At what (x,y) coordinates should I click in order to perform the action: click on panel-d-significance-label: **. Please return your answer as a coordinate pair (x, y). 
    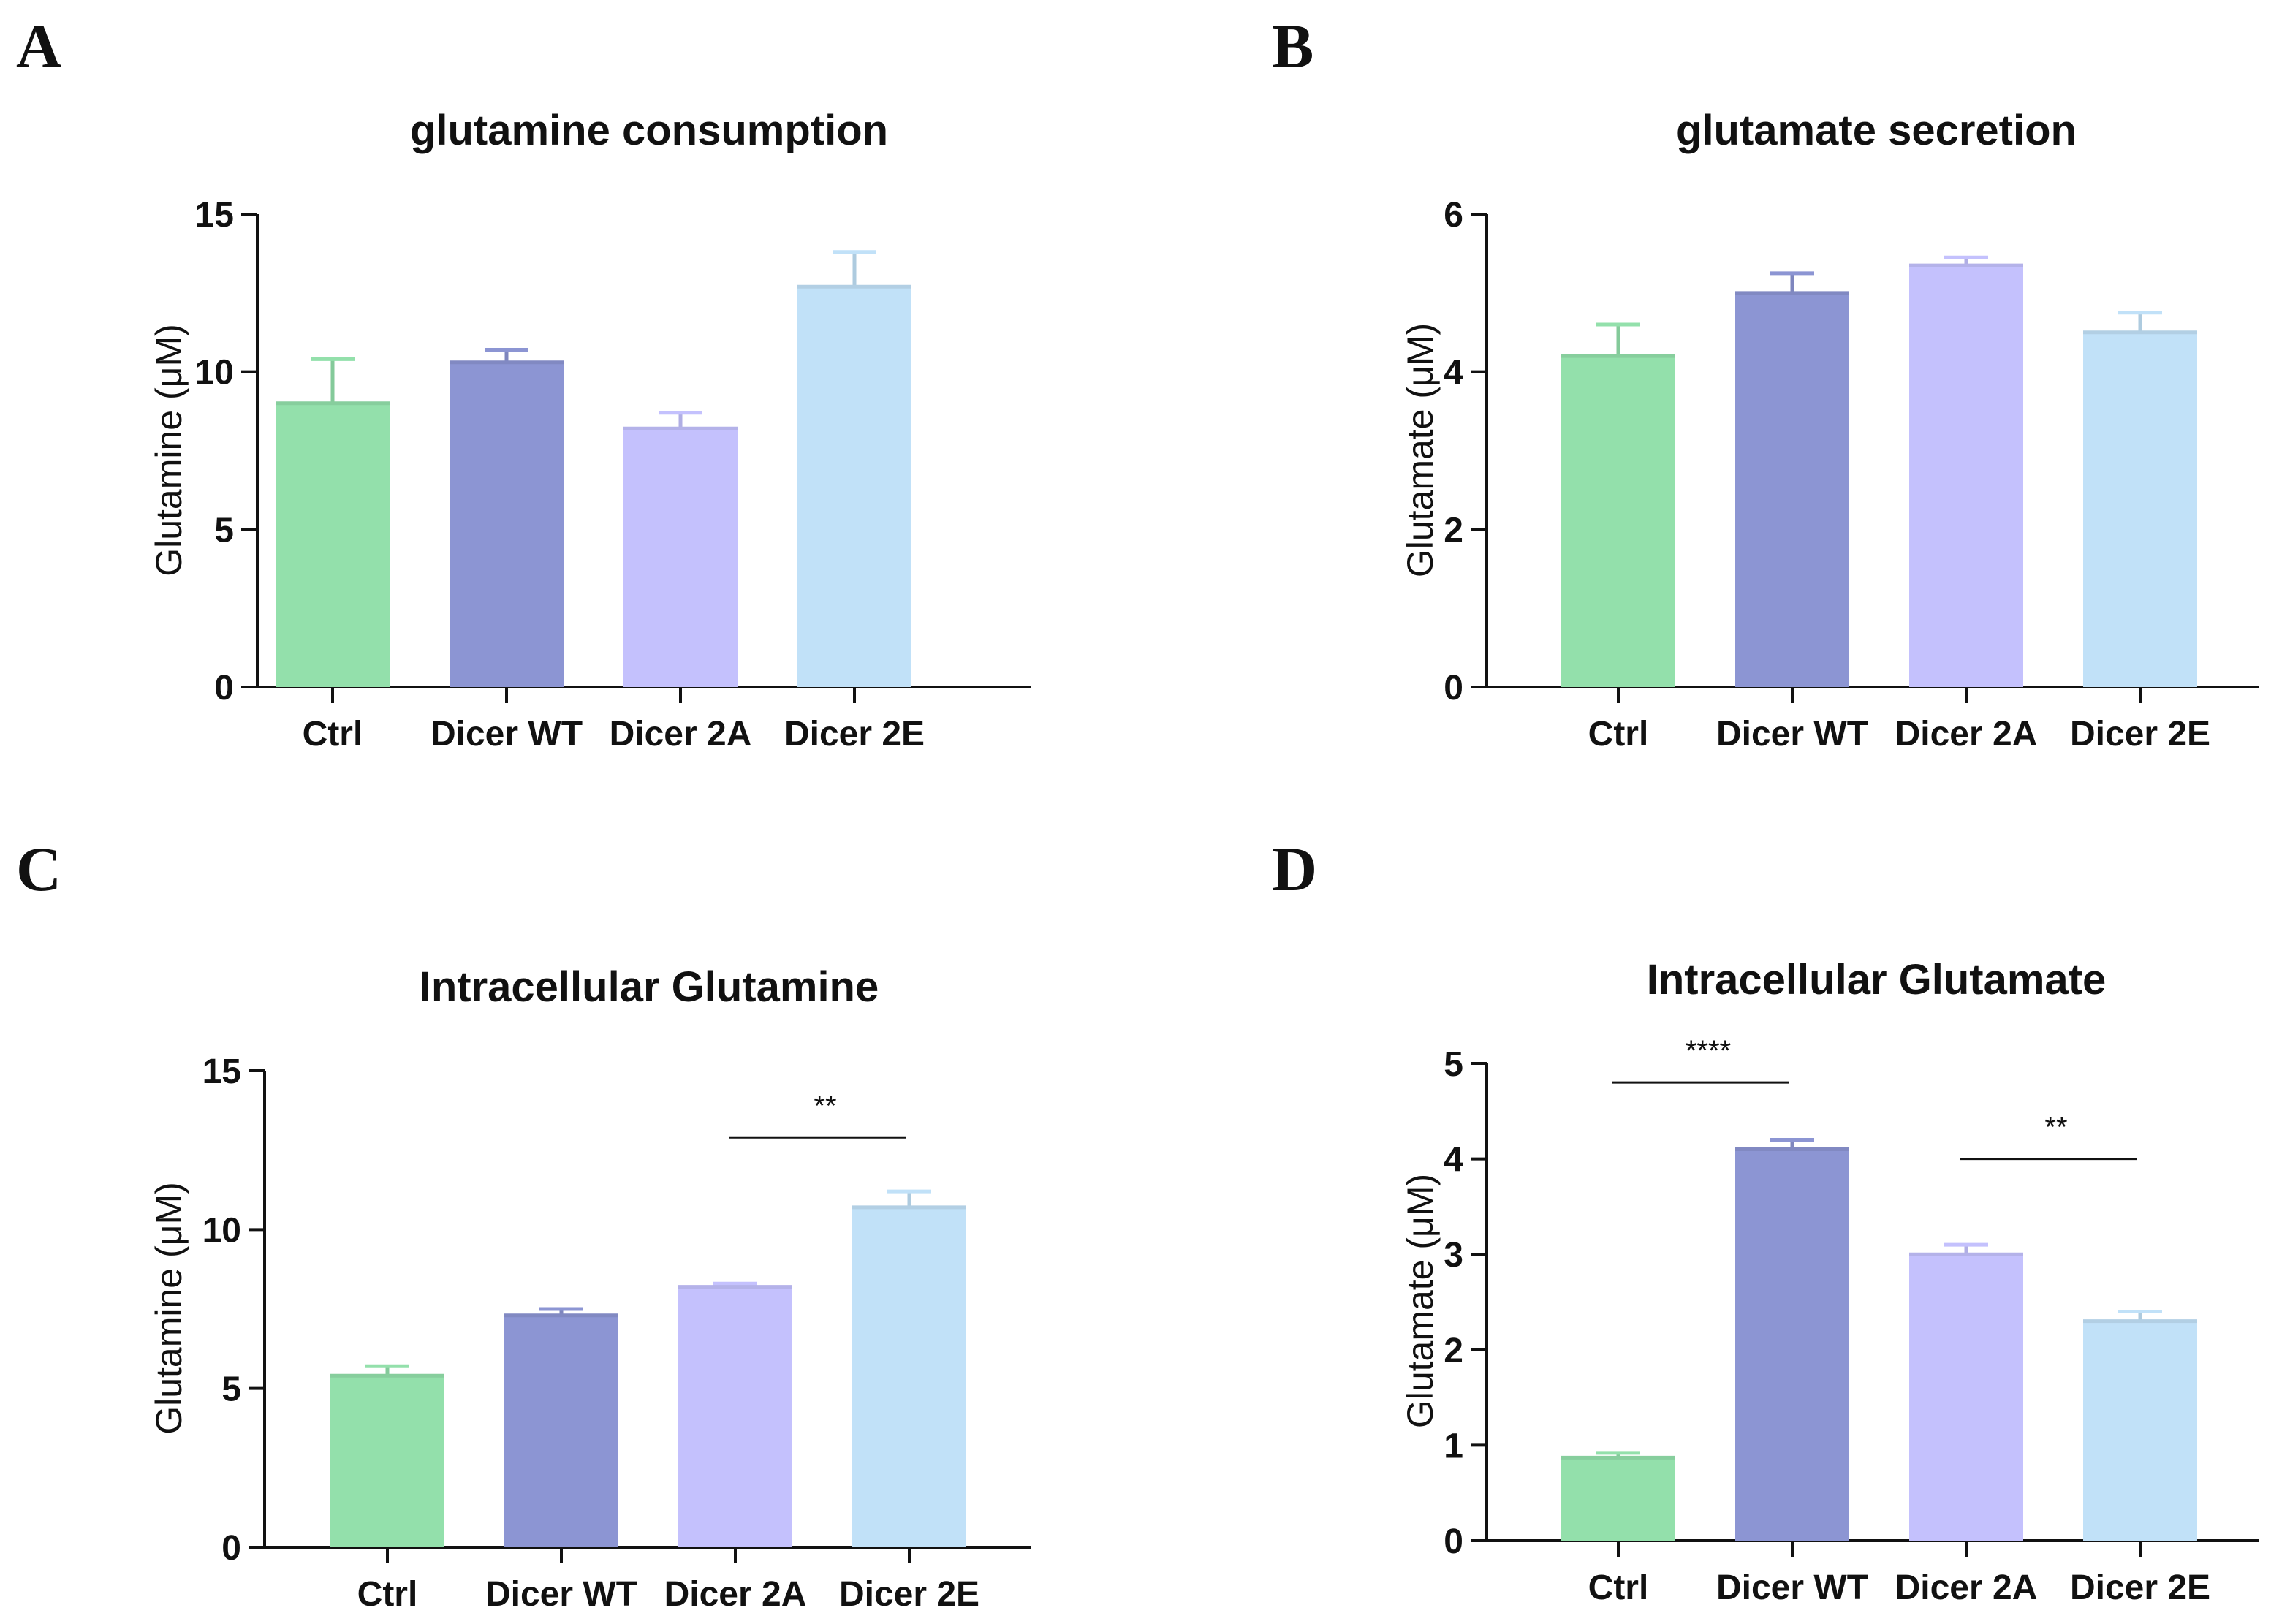
    Looking at the image, I should click on (2056, 1128).